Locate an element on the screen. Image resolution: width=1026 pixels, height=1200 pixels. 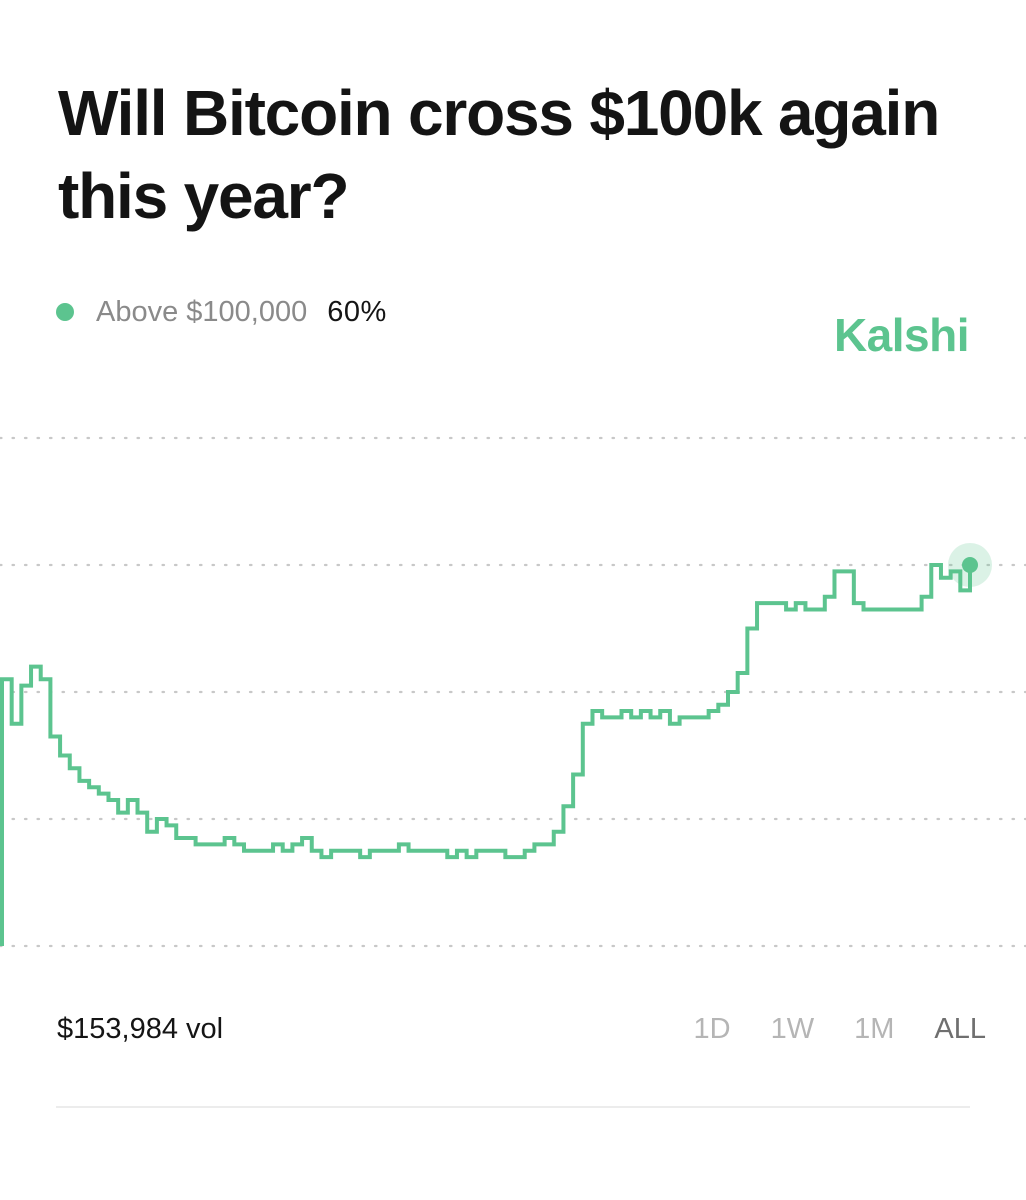
legend-label: Above $100,000 is located at coordinates (202, 311).